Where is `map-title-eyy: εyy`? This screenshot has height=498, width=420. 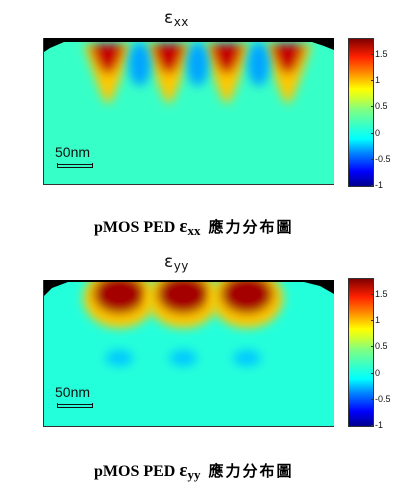
map-title-eyy: εyy is located at coordinates (176, 262).